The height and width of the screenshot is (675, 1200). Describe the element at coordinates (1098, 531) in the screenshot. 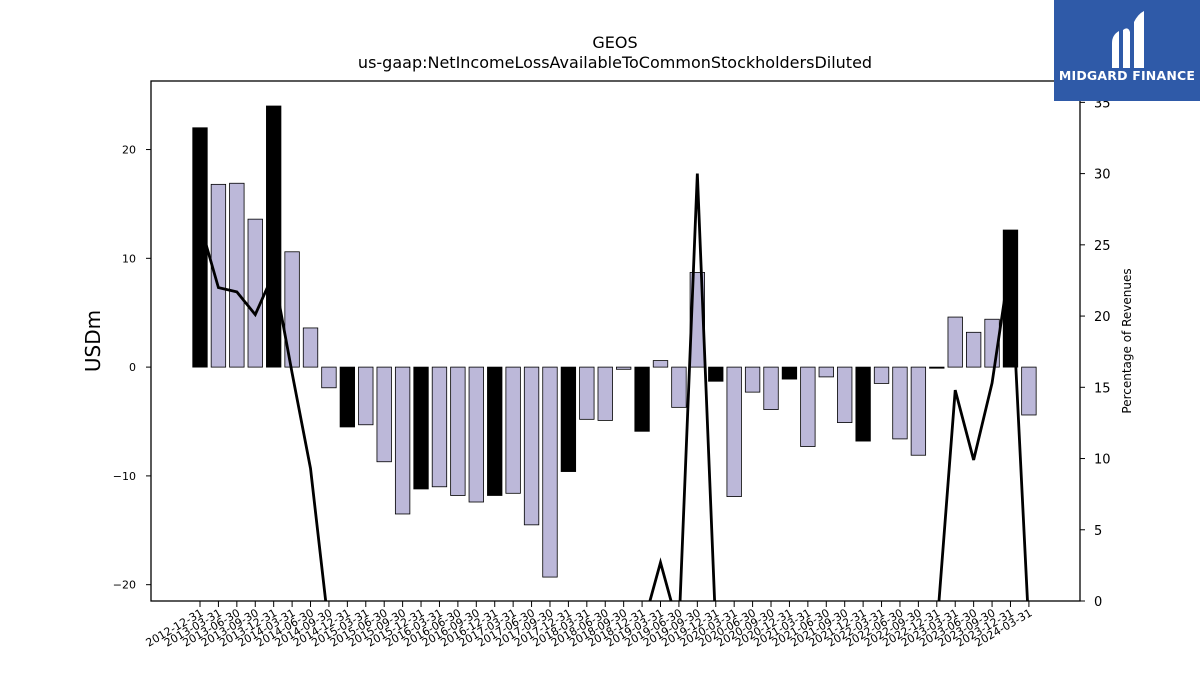

I see `y2-tick-label: 5` at that location.